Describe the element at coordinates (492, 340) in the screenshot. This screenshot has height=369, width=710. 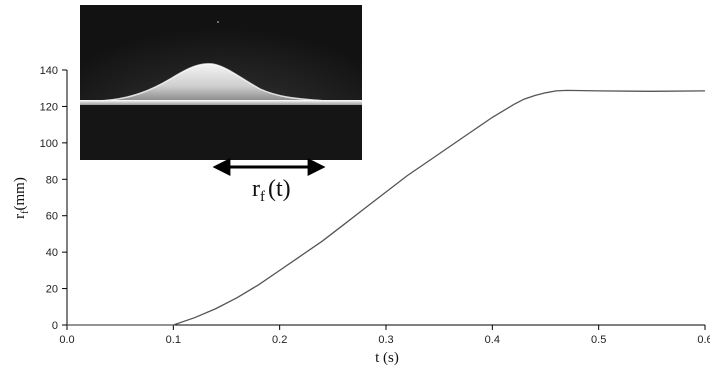
I see `x-tick-label: 0.4` at that location.